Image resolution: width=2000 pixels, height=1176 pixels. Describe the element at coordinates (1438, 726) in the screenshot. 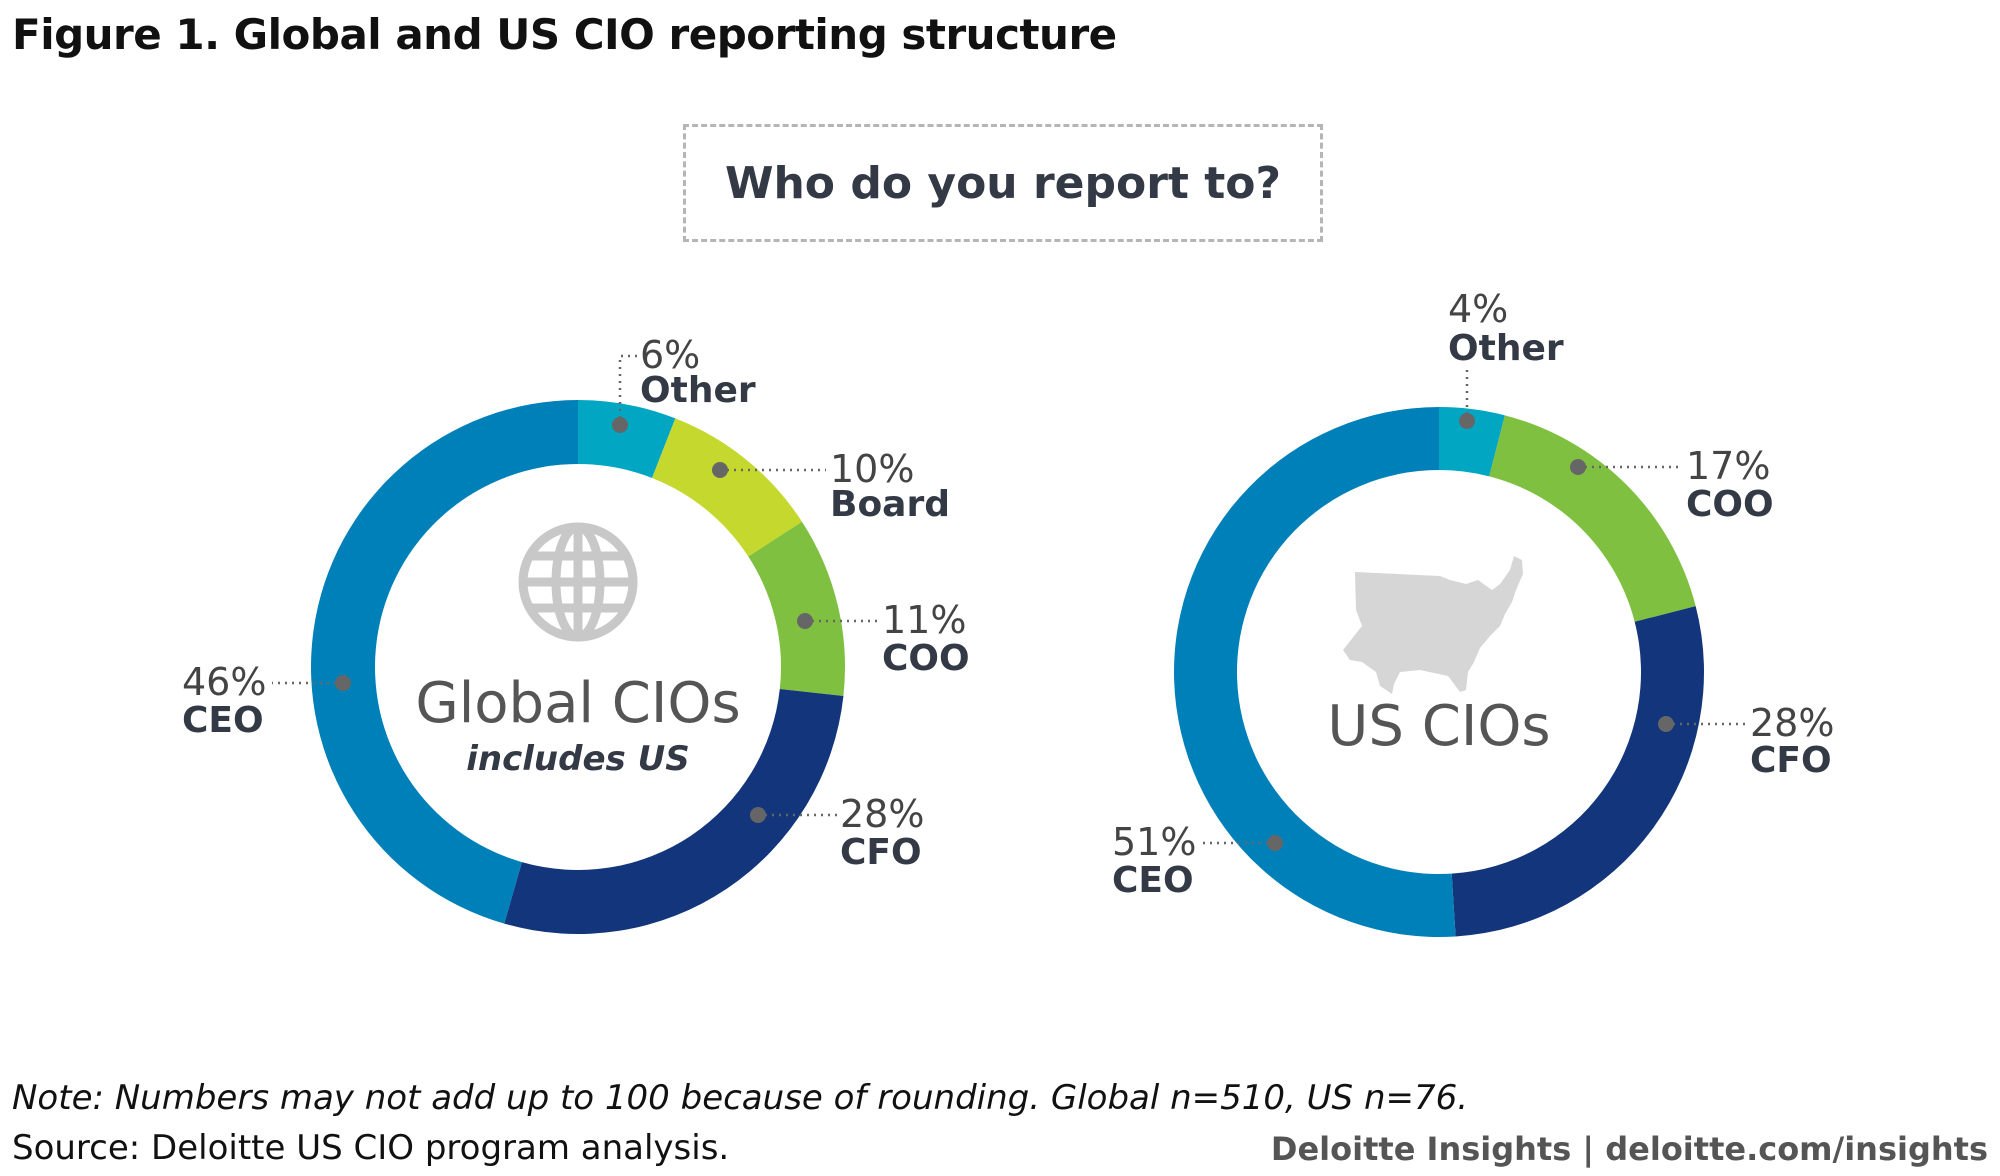

I see `us-center-title: US CIOs` at that location.